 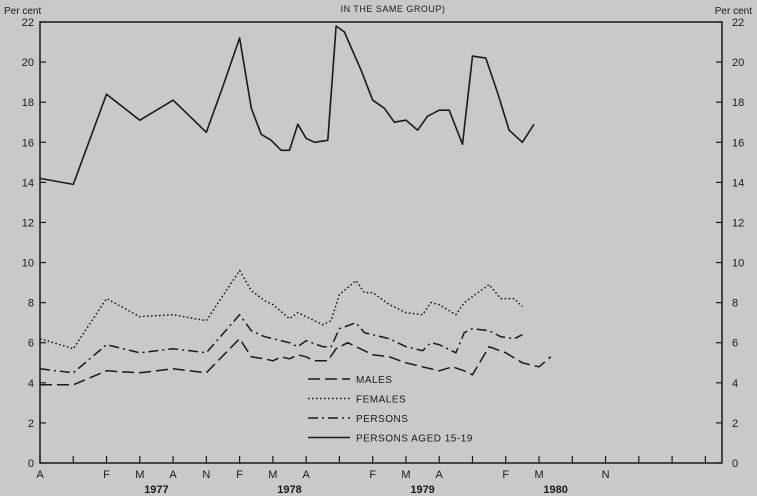 I want to click on y-tick-label-left: 12, so click(x=28, y=223).